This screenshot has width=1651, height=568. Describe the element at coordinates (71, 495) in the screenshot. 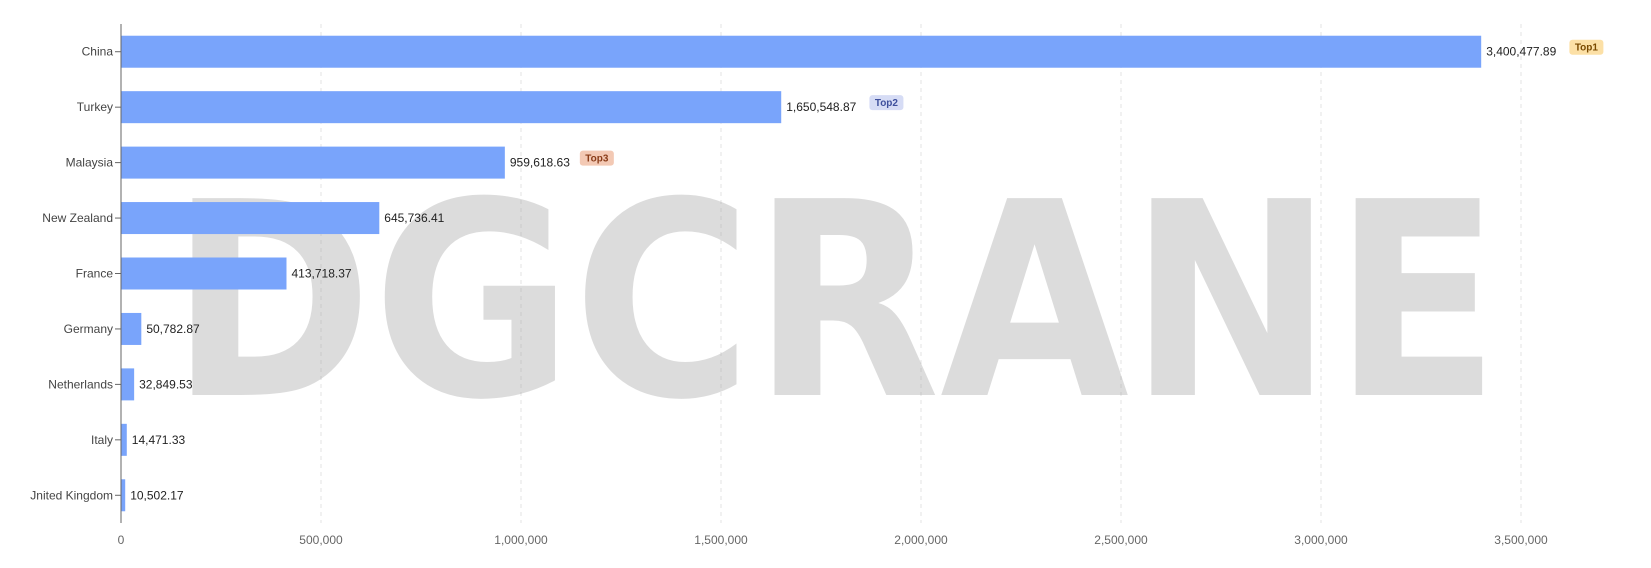

I see `category-label: Jnited Kingdom` at that location.